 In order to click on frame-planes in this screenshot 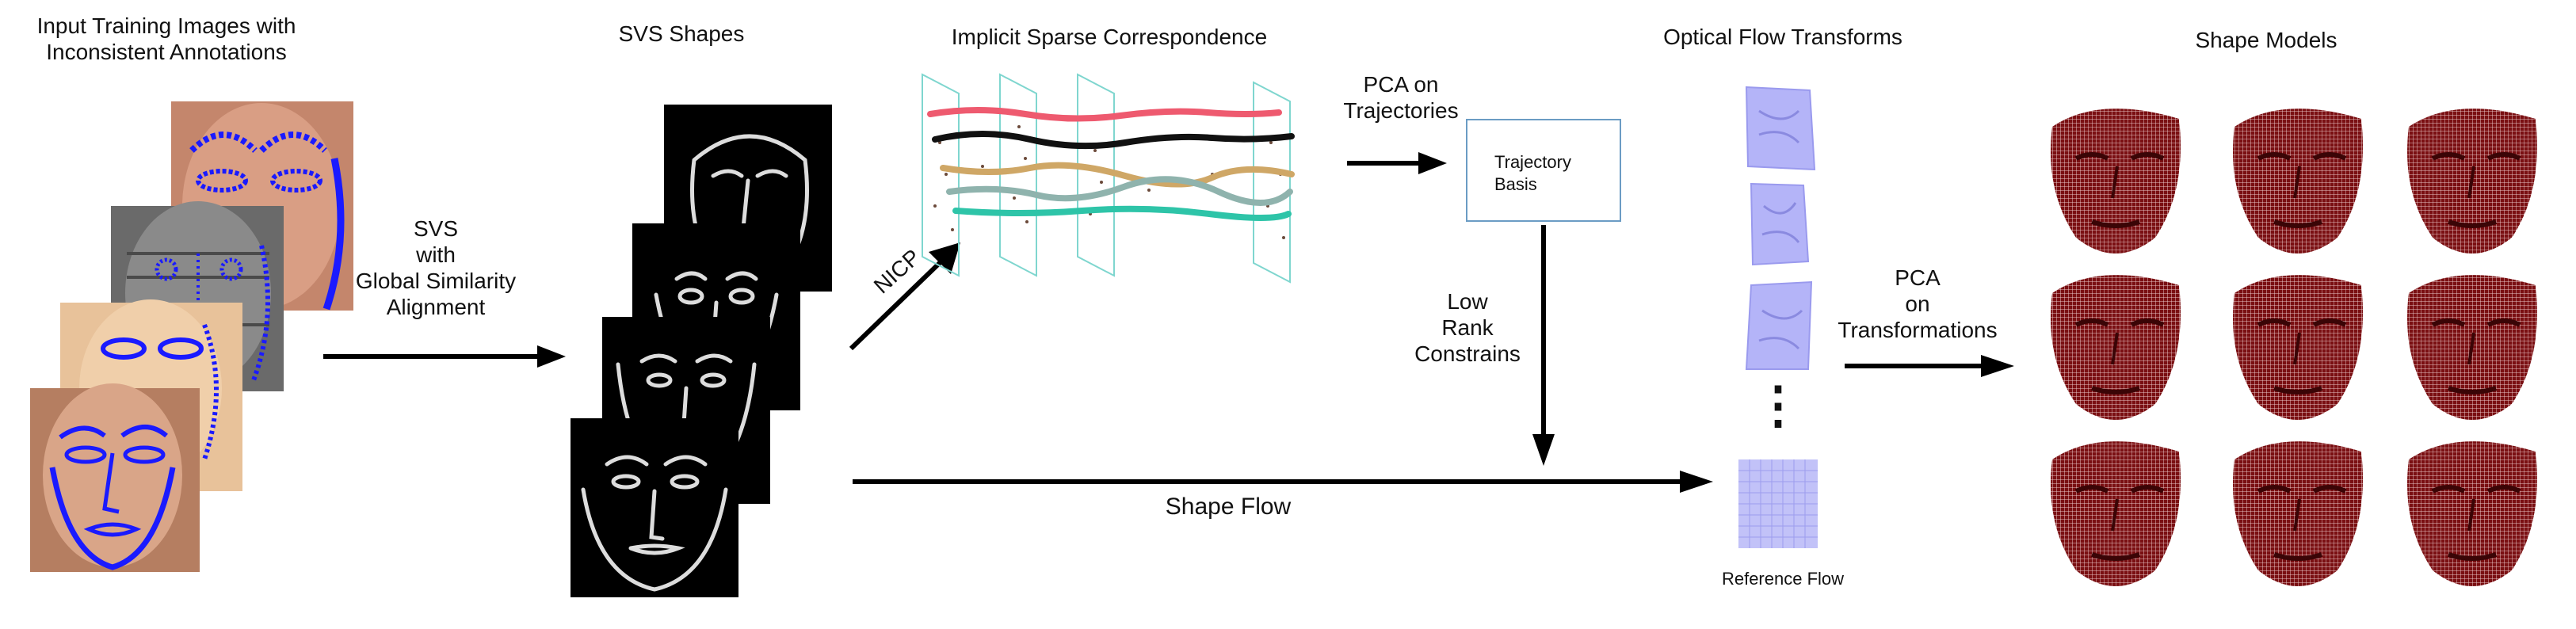, I will do `click(1106, 178)`.